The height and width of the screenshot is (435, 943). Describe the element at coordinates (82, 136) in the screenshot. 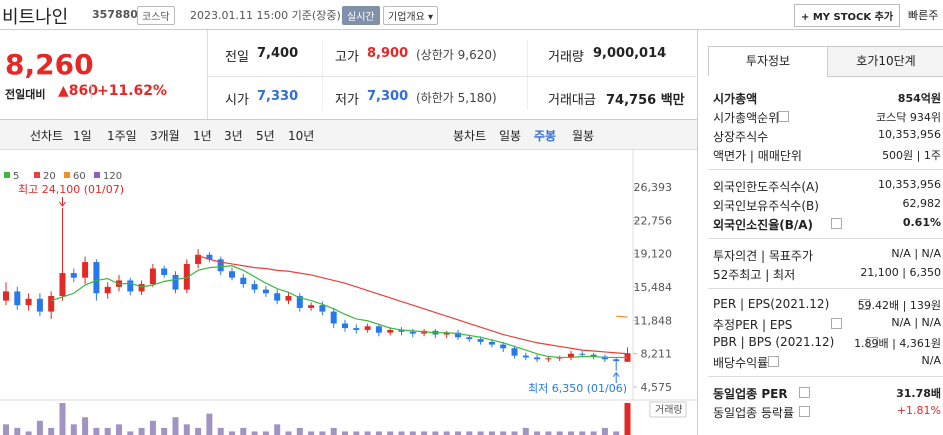

I see `period-button: 1일` at that location.